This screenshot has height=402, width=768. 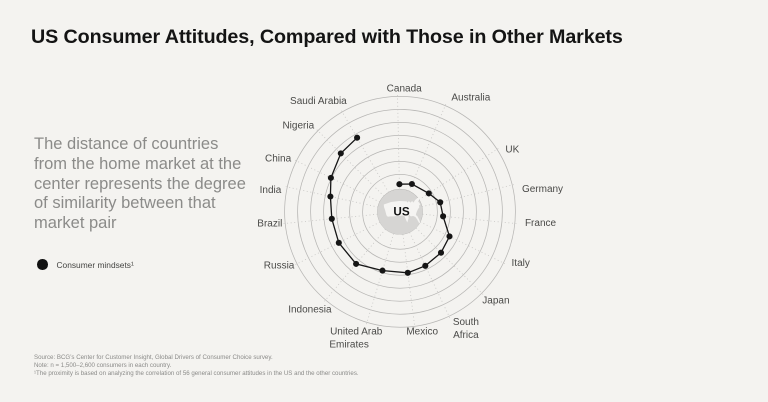 I want to click on svg-text: France, so click(x=541, y=223).